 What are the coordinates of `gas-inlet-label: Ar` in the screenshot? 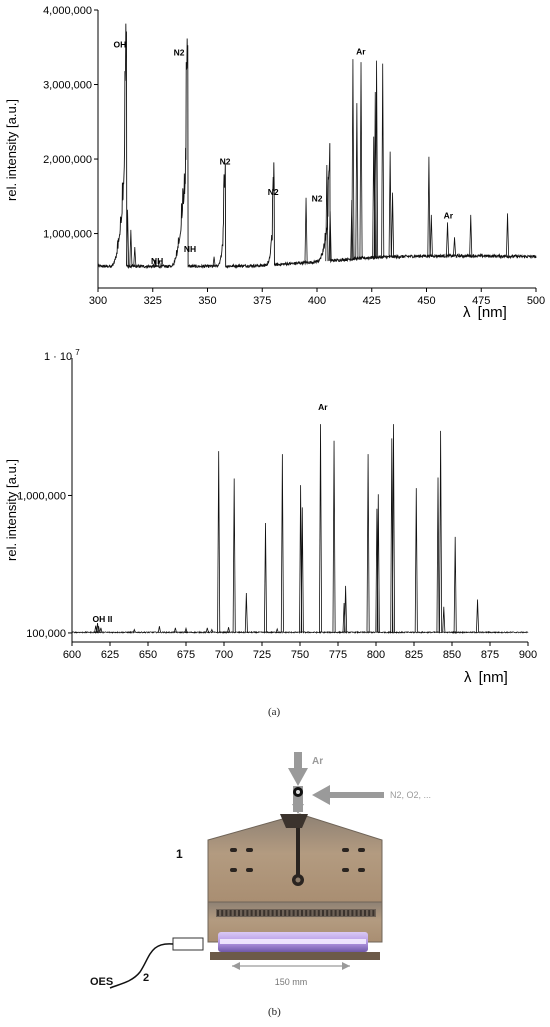 It's located at (317, 761).